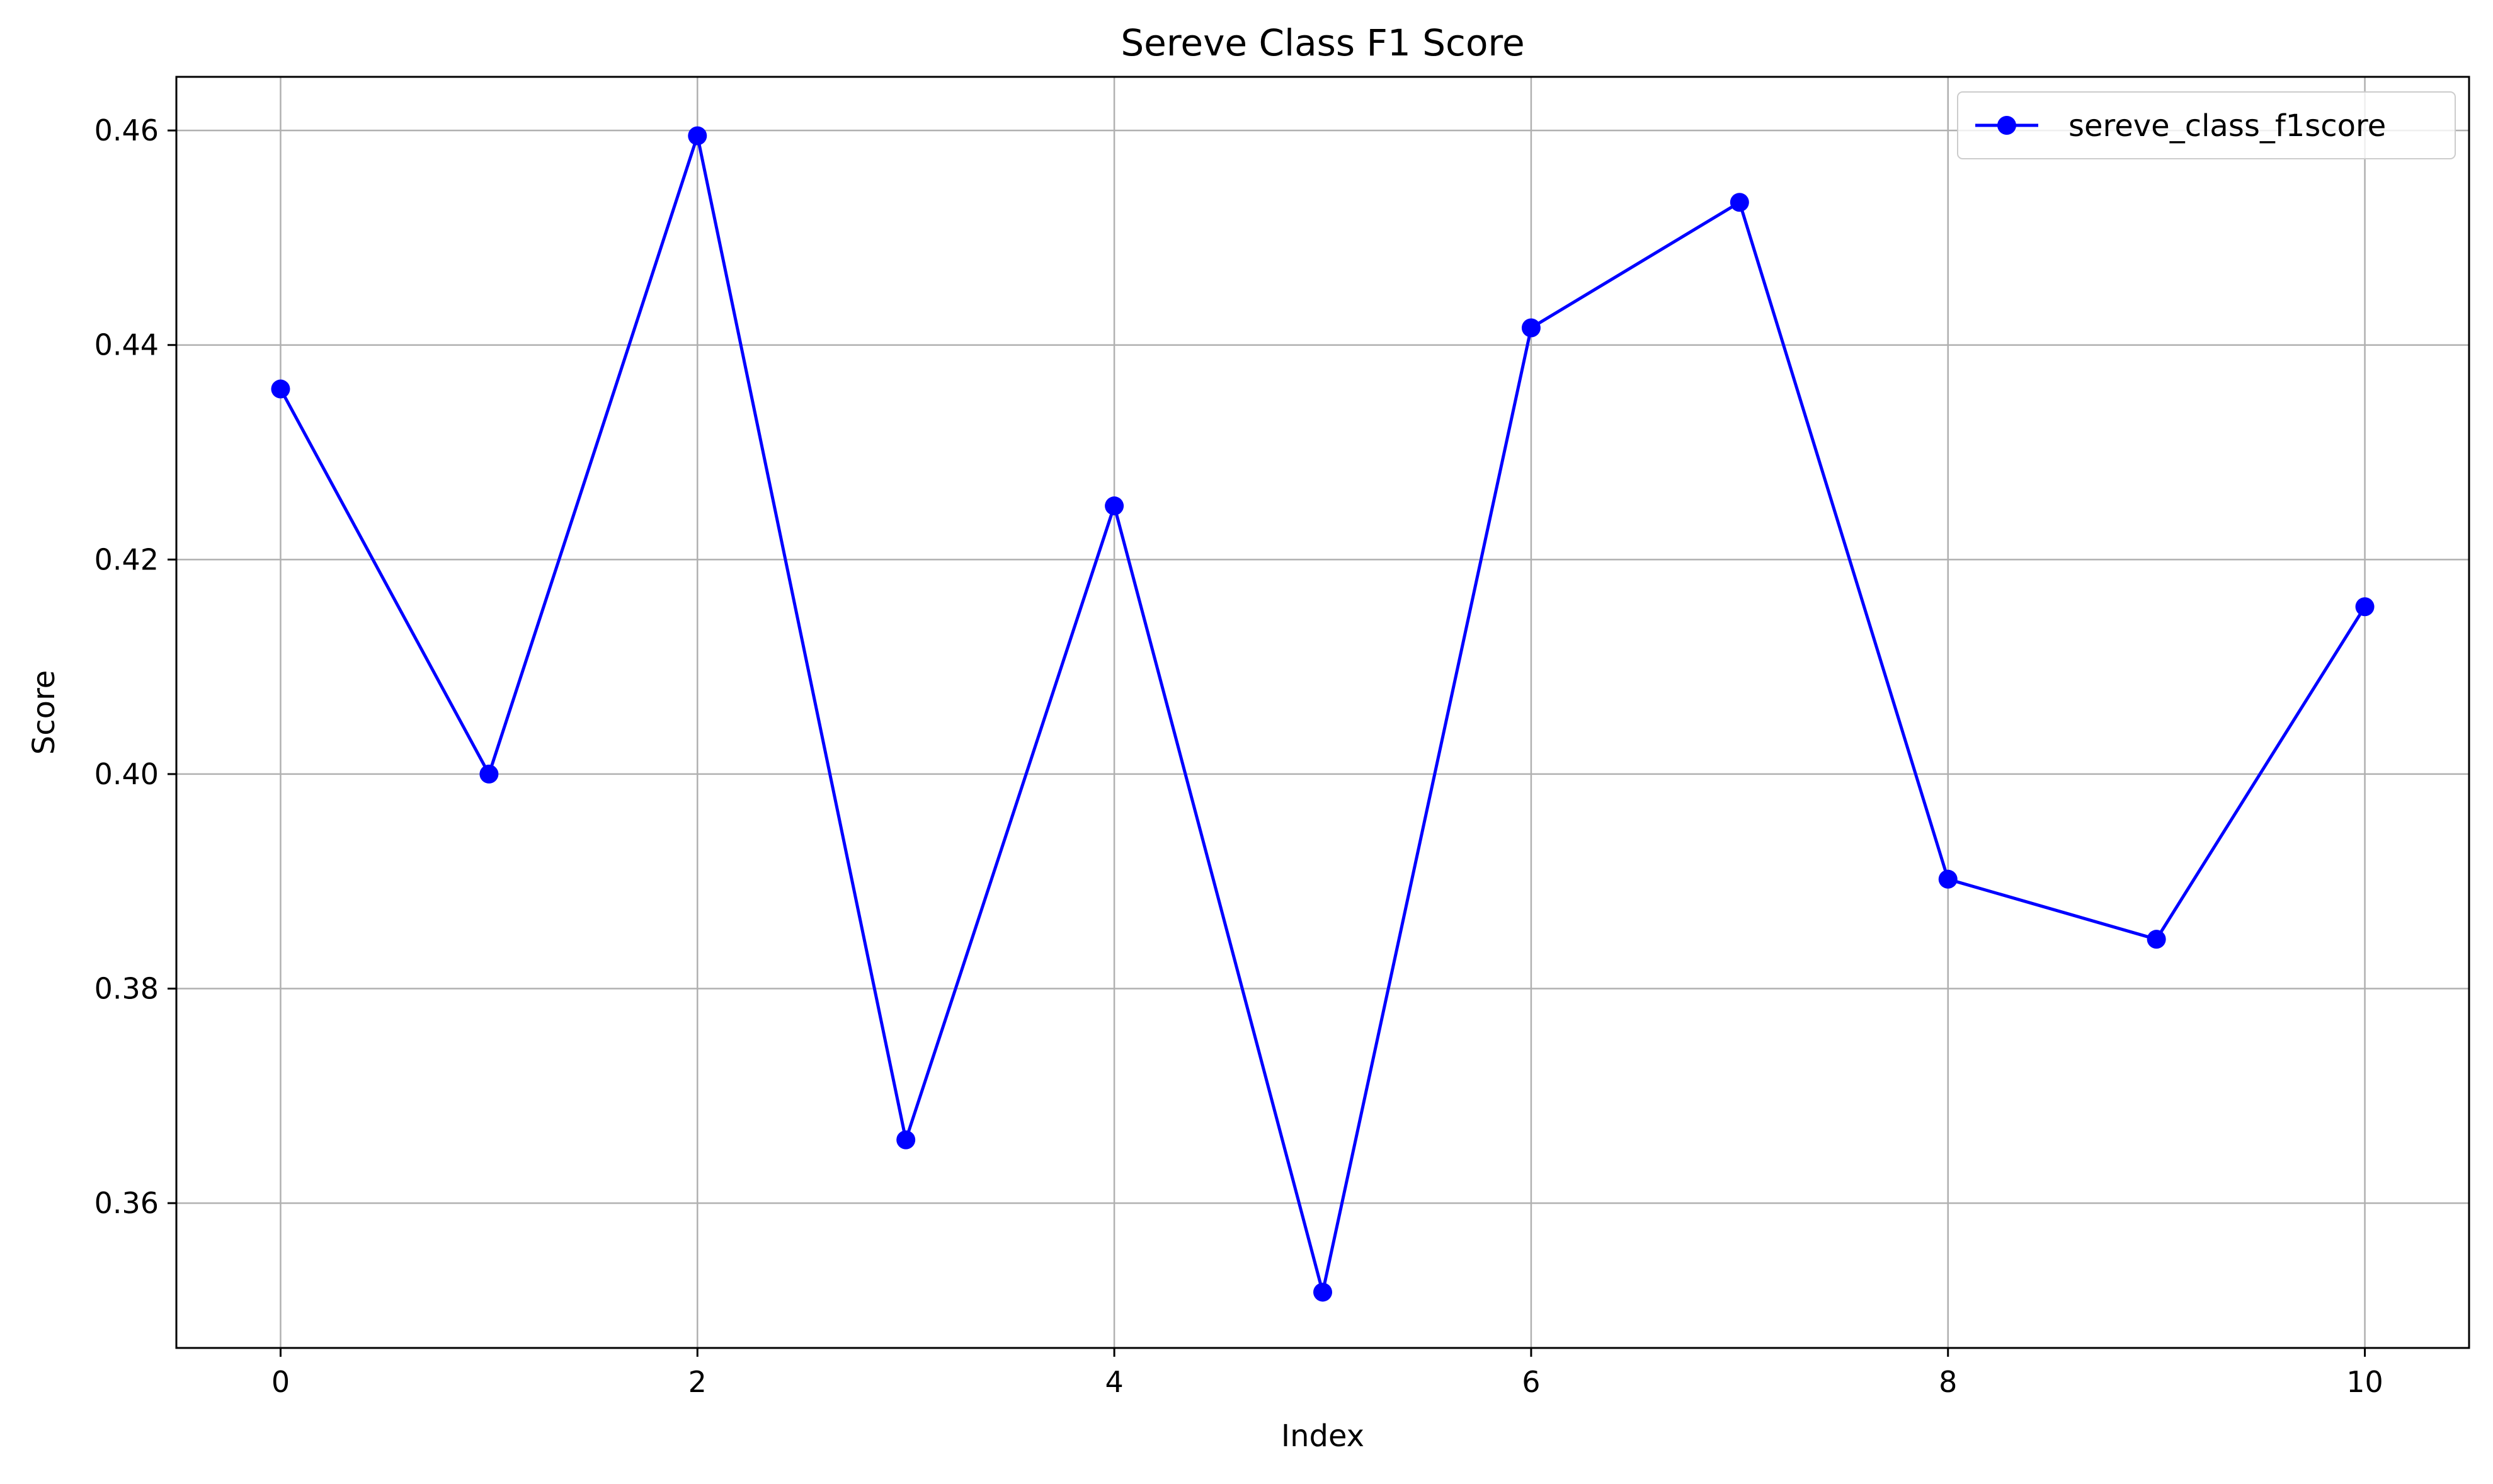 This screenshot has width=2493, height=1484. I want to click on x-tick-label: 2, so click(697, 1382).